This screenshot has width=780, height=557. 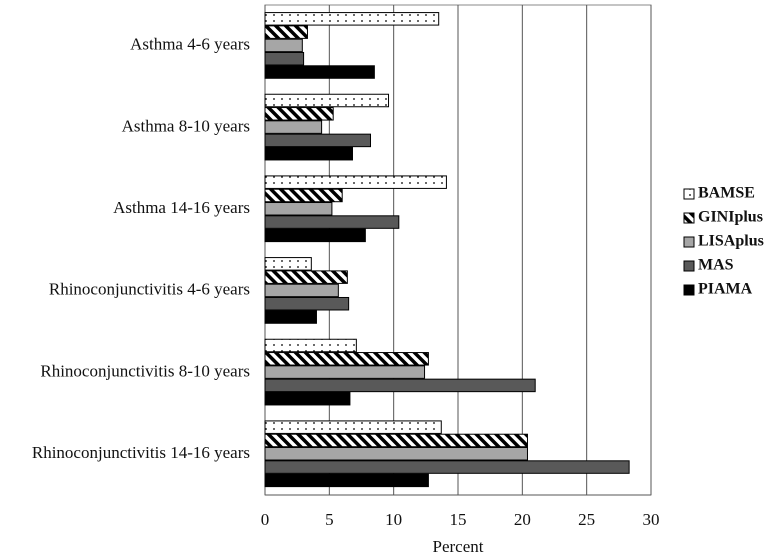 What do you see at coordinates (725, 289) in the screenshot?
I see `legend-label: PIAMA` at bounding box center [725, 289].